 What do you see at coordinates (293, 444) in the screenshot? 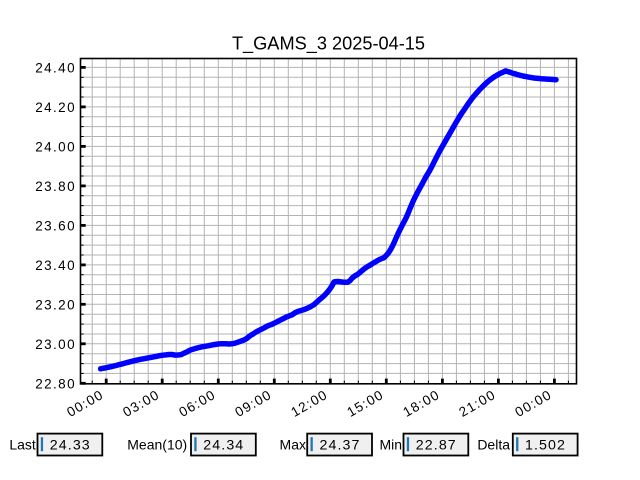
I see `svg-text: Max` at bounding box center [293, 444].